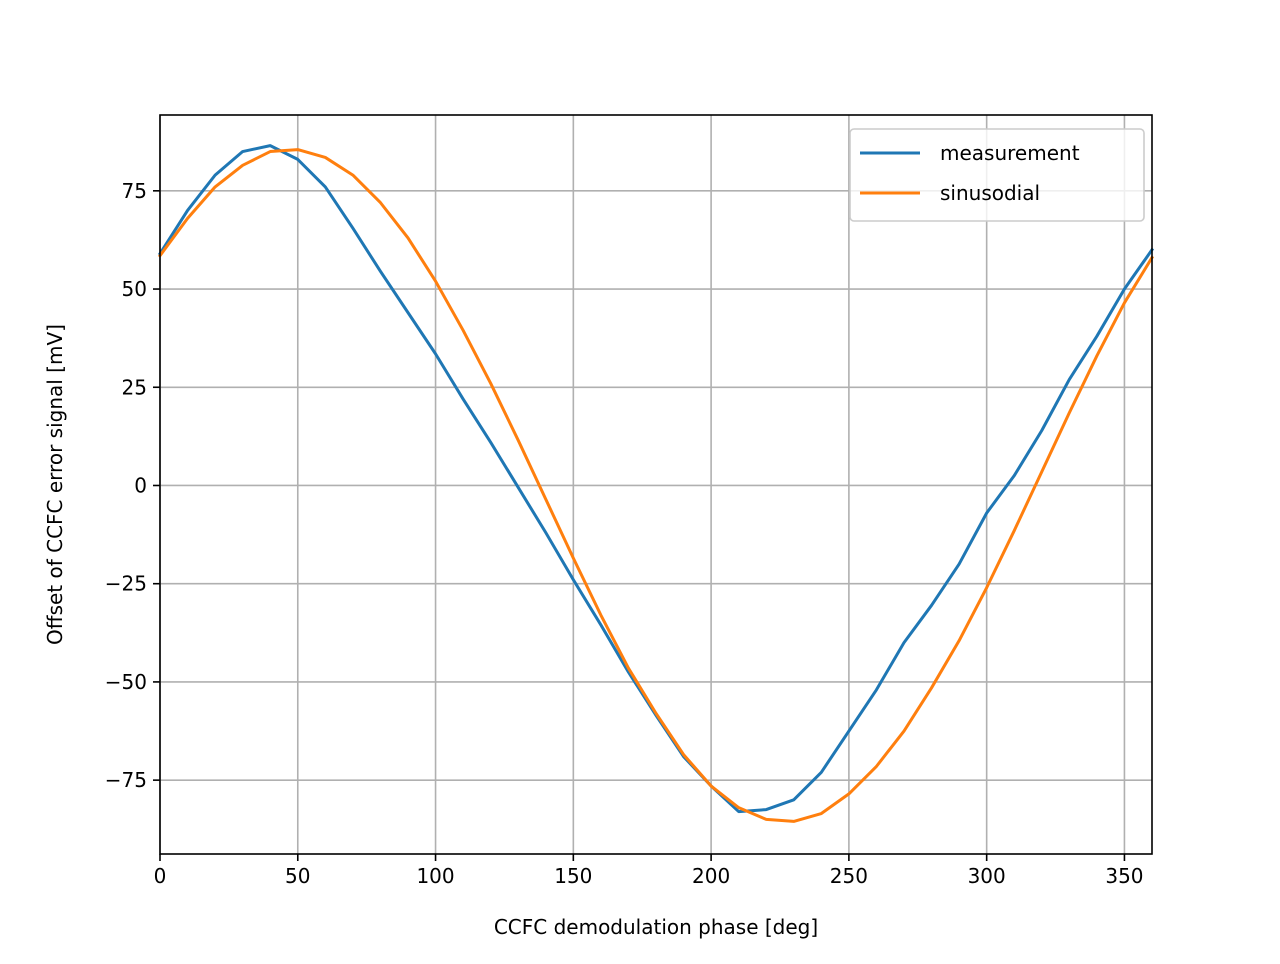  I want to click on legend-box, so click(997, 175).